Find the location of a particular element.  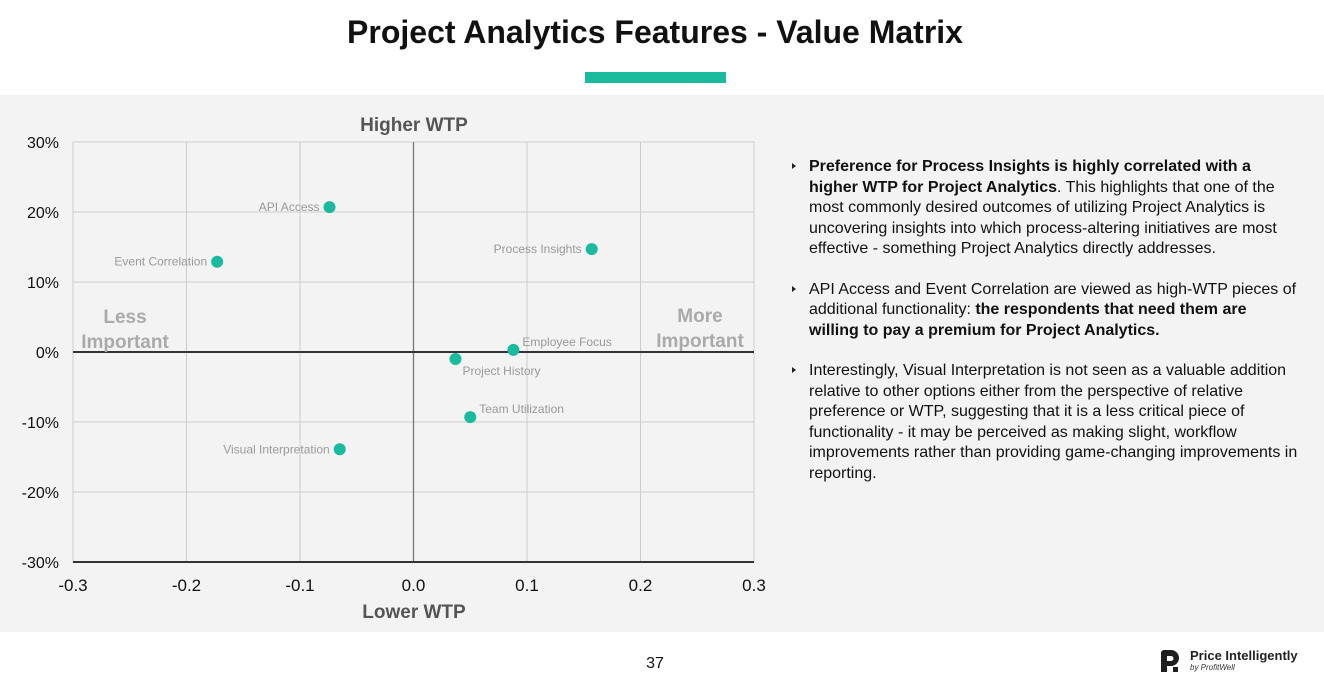

x-tick-label-6: 0.3 is located at coordinates (754, 585).